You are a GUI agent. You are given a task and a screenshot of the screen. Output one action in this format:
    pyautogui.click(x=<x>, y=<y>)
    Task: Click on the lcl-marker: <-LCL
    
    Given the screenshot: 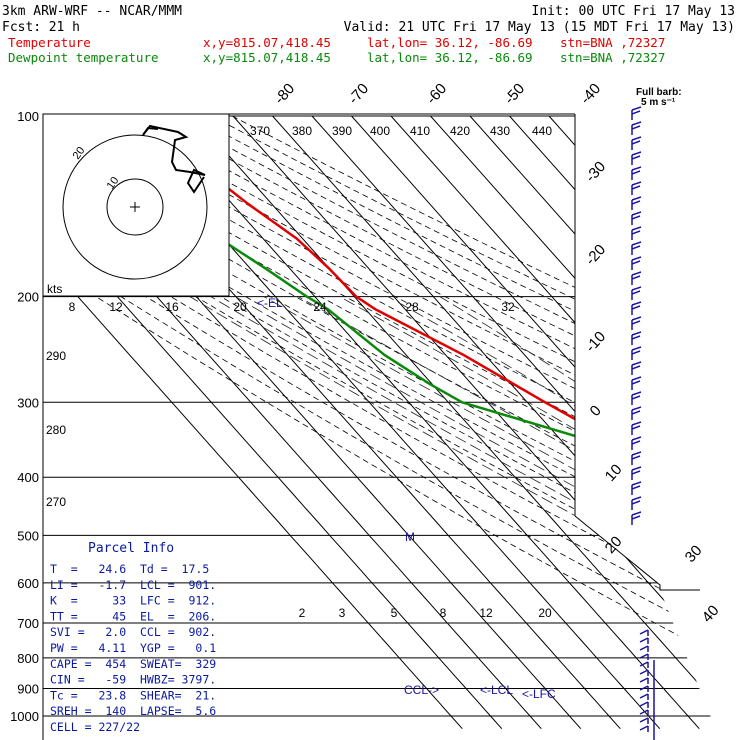 What is the action you would take?
    pyautogui.click(x=496, y=690)
    